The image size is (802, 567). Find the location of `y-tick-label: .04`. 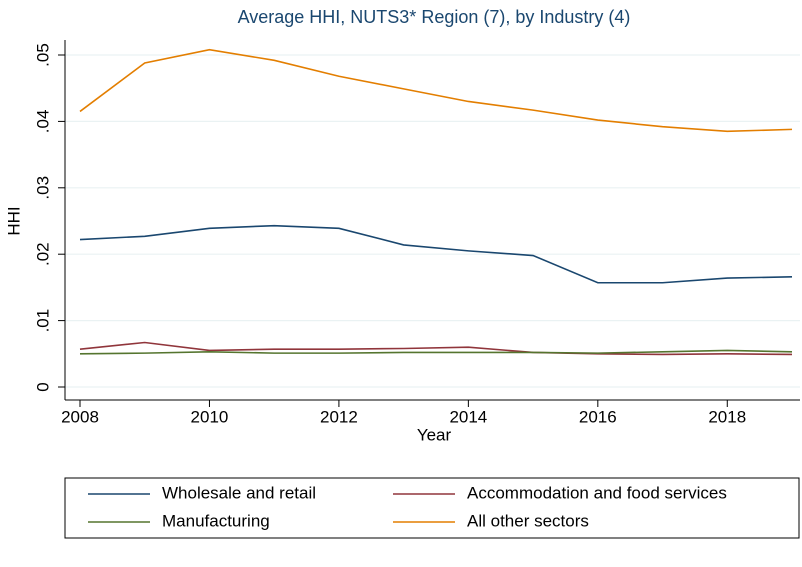

y-tick-label: .04 is located at coordinates (42, 122).